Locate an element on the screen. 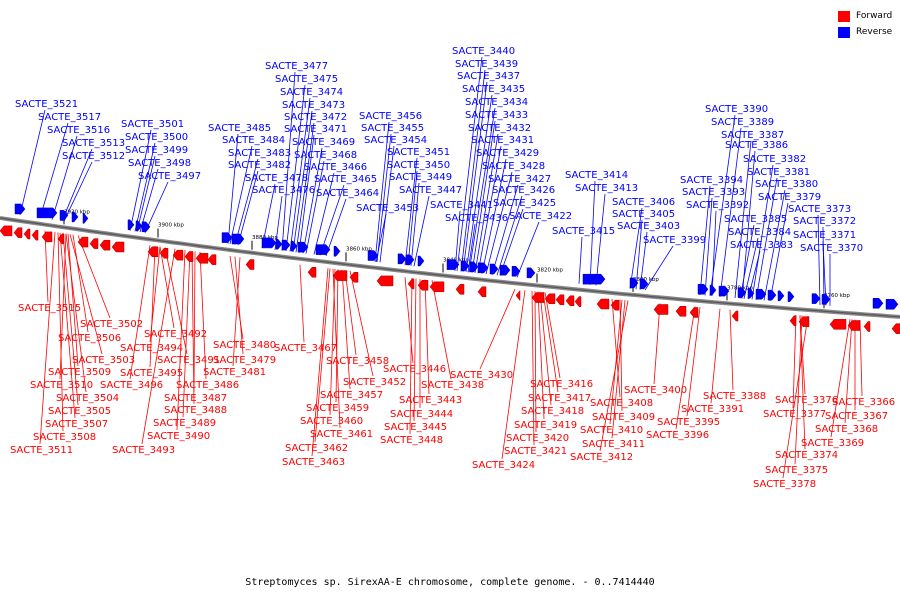  reverse-gene-label: SACTE_3447 is located at coordinates (430, 190).